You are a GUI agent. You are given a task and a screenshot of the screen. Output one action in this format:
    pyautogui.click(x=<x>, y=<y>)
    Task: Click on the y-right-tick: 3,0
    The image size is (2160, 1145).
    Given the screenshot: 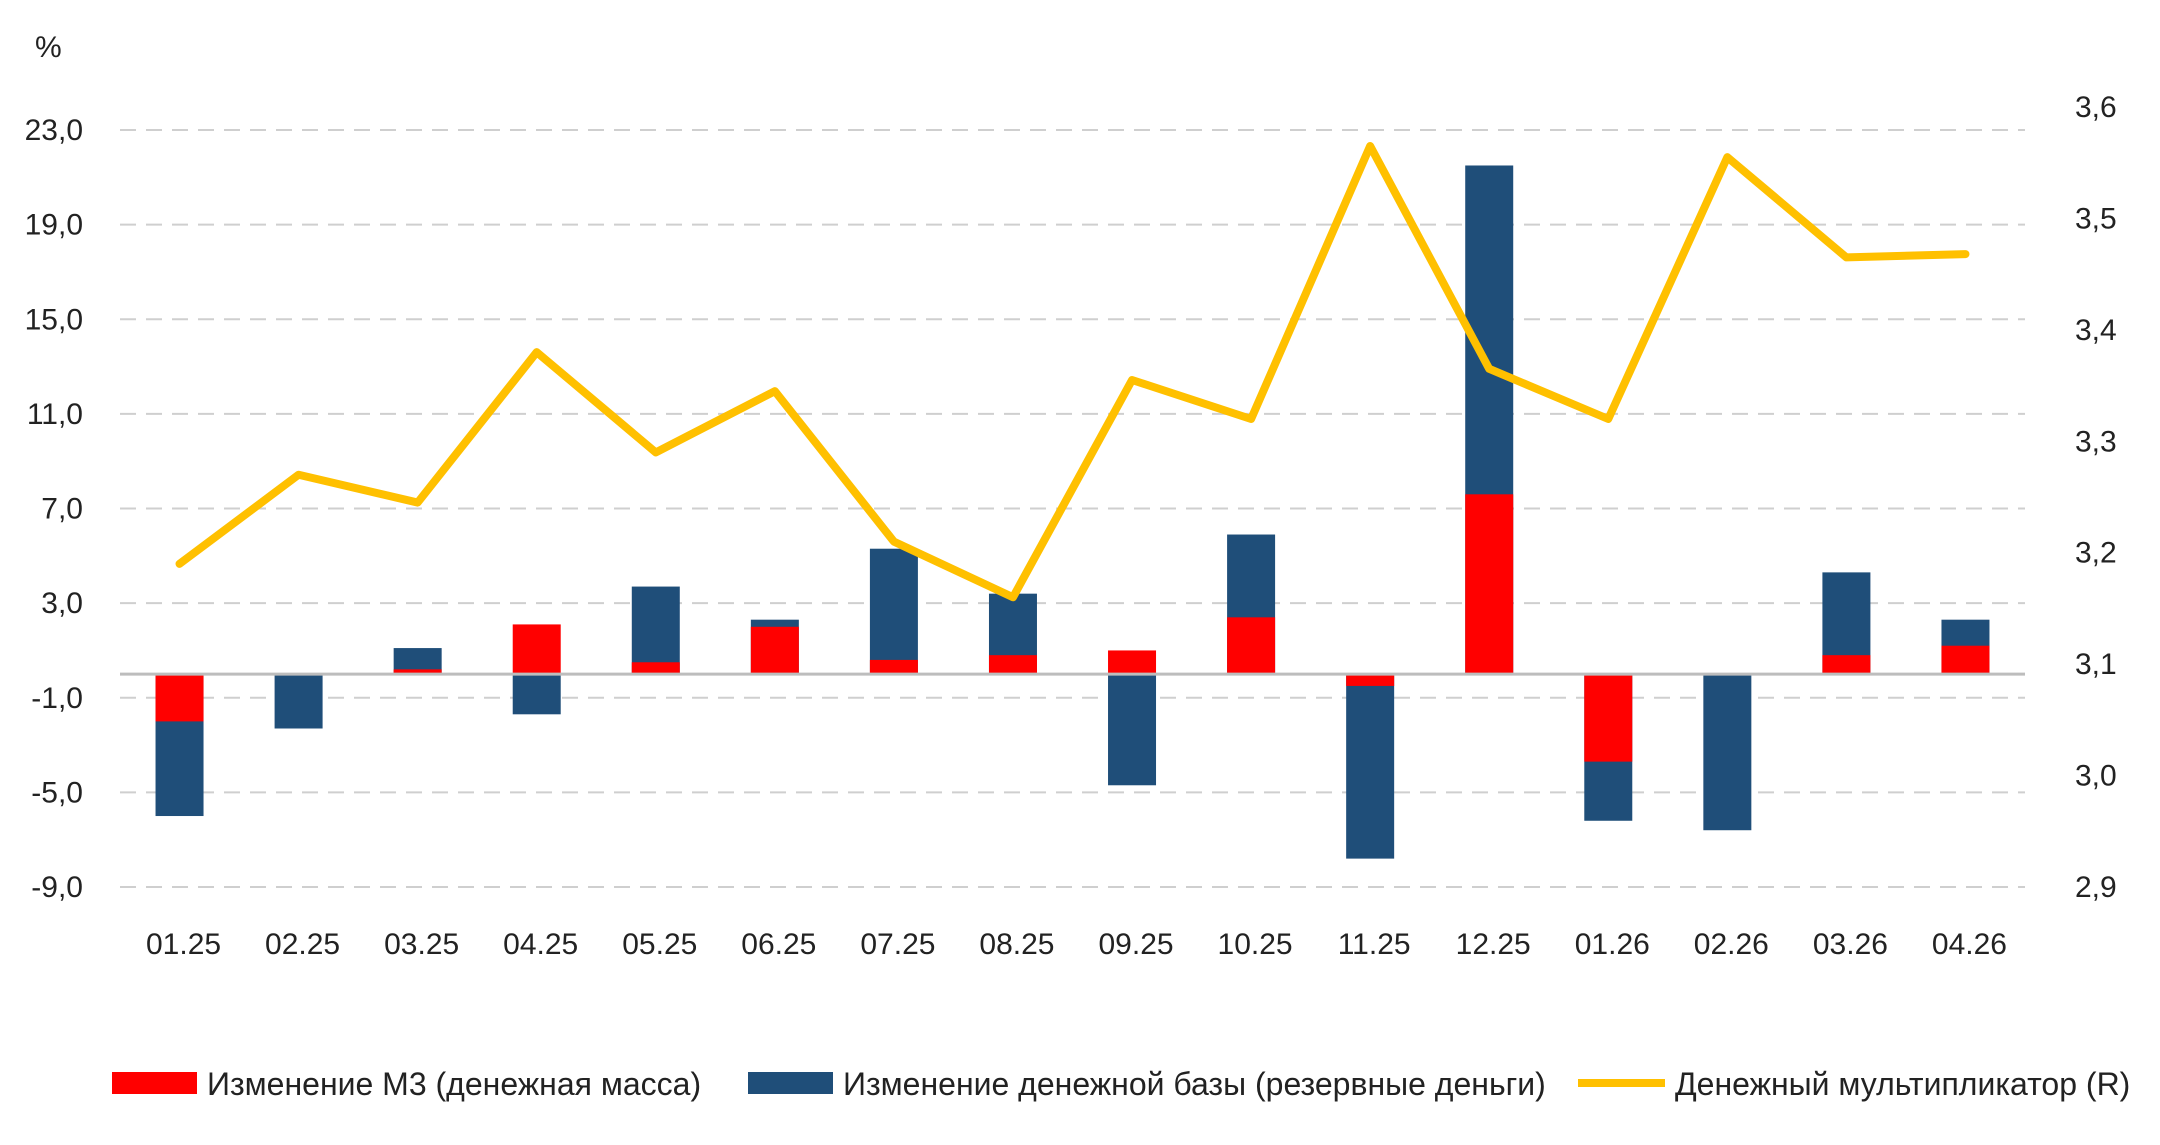 What is the action you would take?
    pyautogui.click(x=2096, y=776)
    